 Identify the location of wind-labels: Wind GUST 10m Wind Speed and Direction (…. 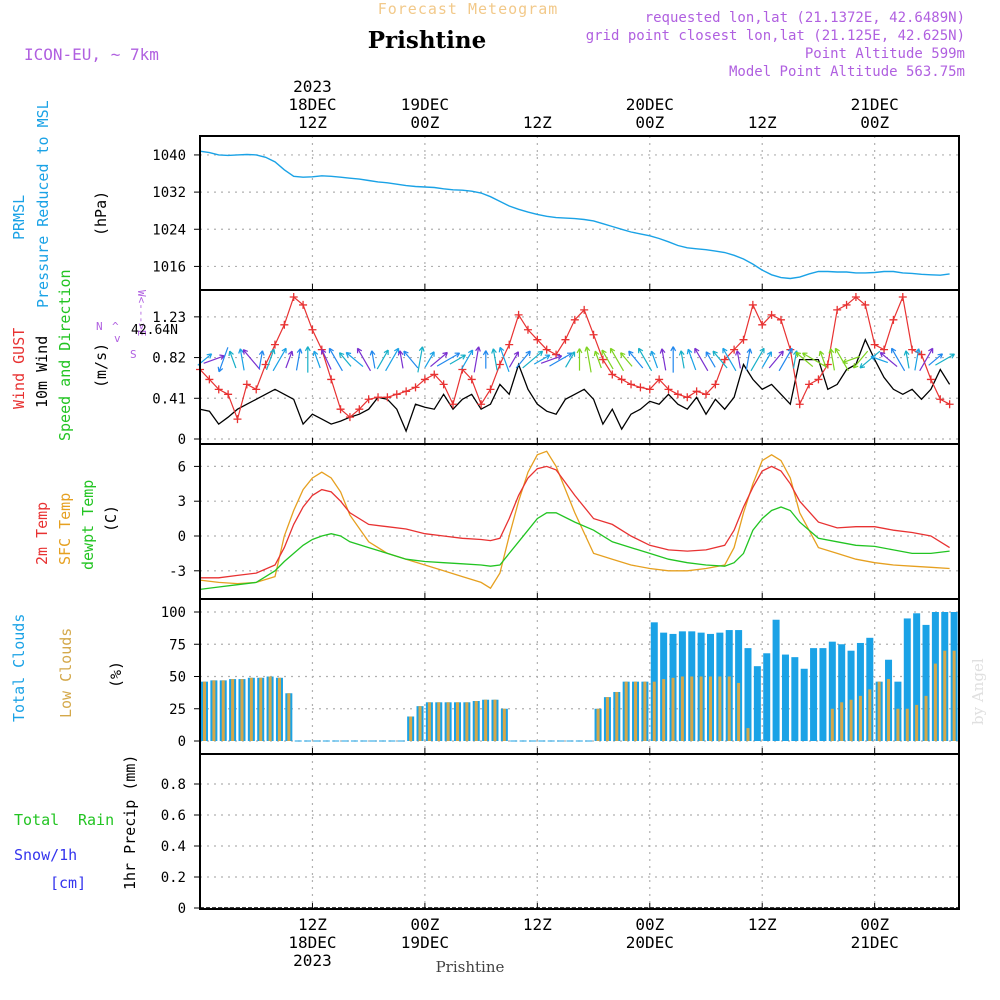
(94, 355).